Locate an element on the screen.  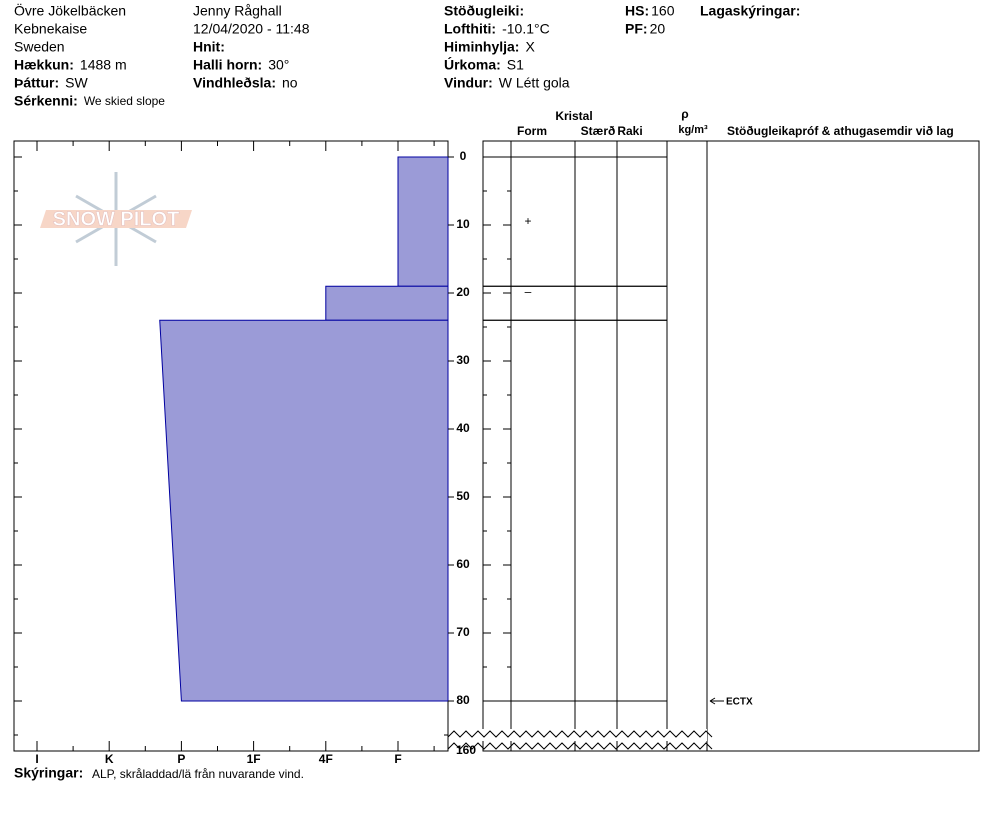
logo-text: SNOW PILOT is located at coordinates (116, 219).